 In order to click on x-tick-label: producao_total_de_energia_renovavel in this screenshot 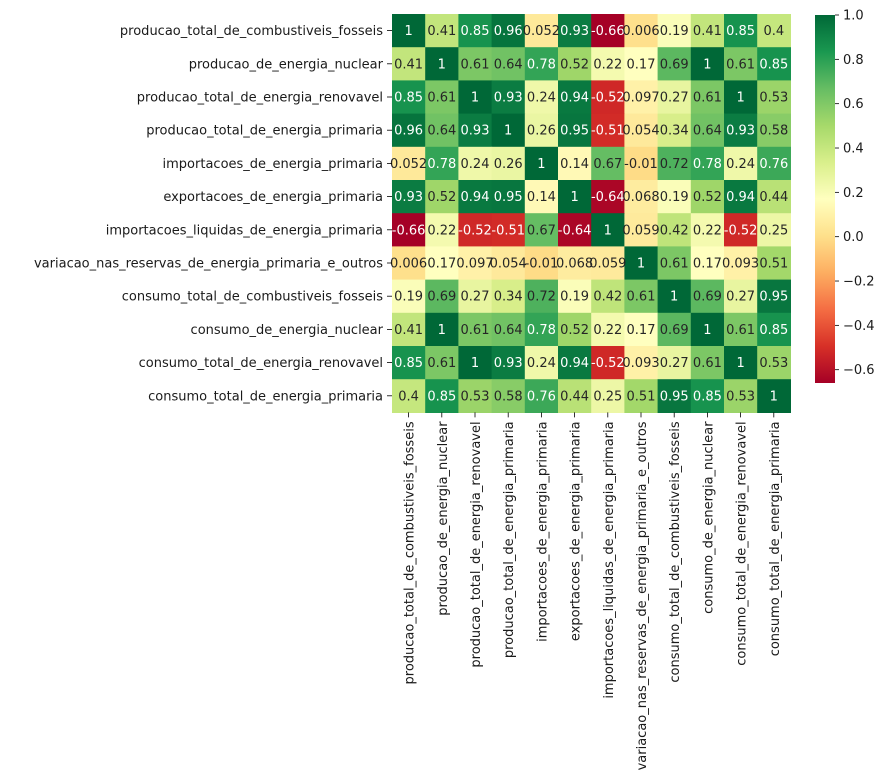, I will do `click(476, 544)`.